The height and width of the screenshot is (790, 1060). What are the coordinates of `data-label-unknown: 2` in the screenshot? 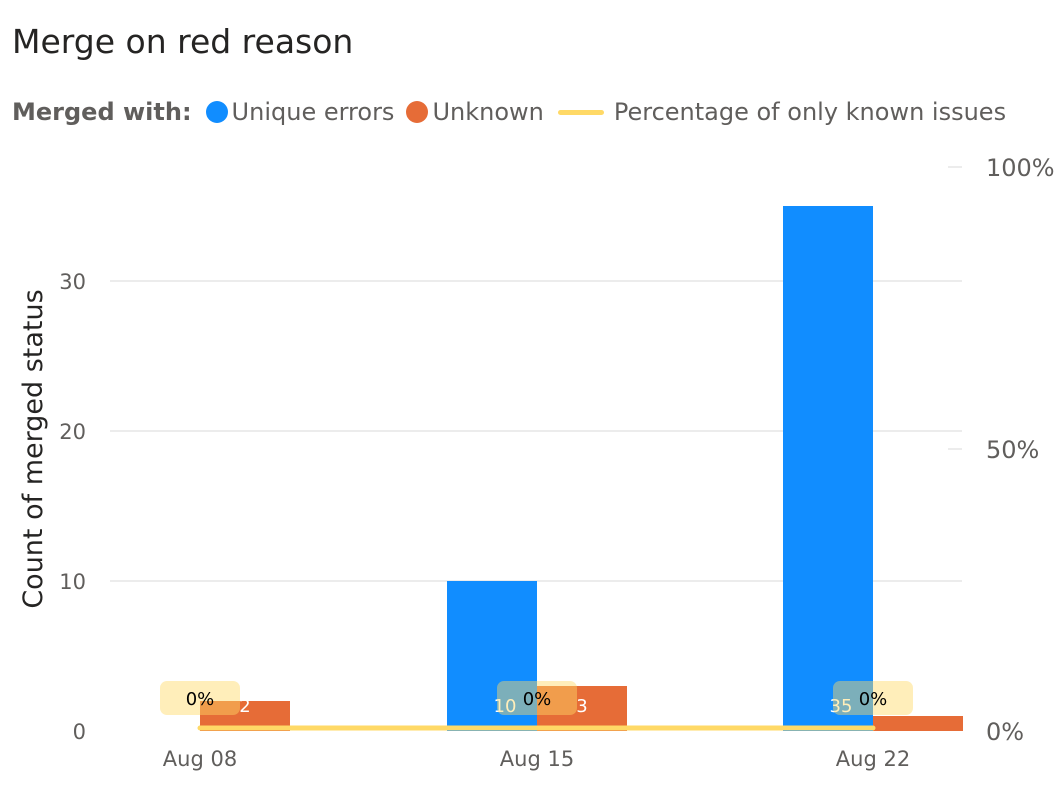 It's located at (244, 706).